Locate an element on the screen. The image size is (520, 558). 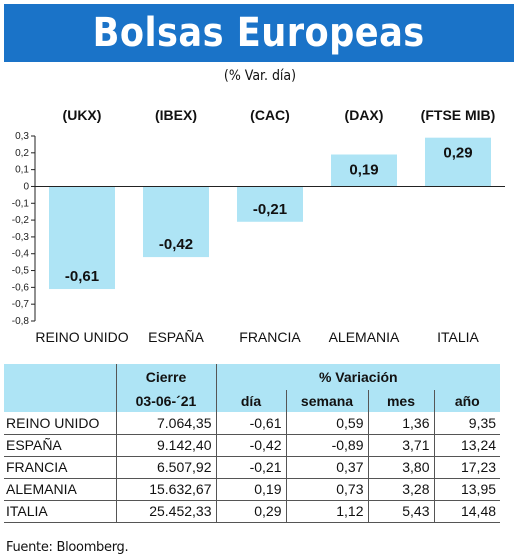
cell-week: 0,59 is located at coordinates (326, 423).